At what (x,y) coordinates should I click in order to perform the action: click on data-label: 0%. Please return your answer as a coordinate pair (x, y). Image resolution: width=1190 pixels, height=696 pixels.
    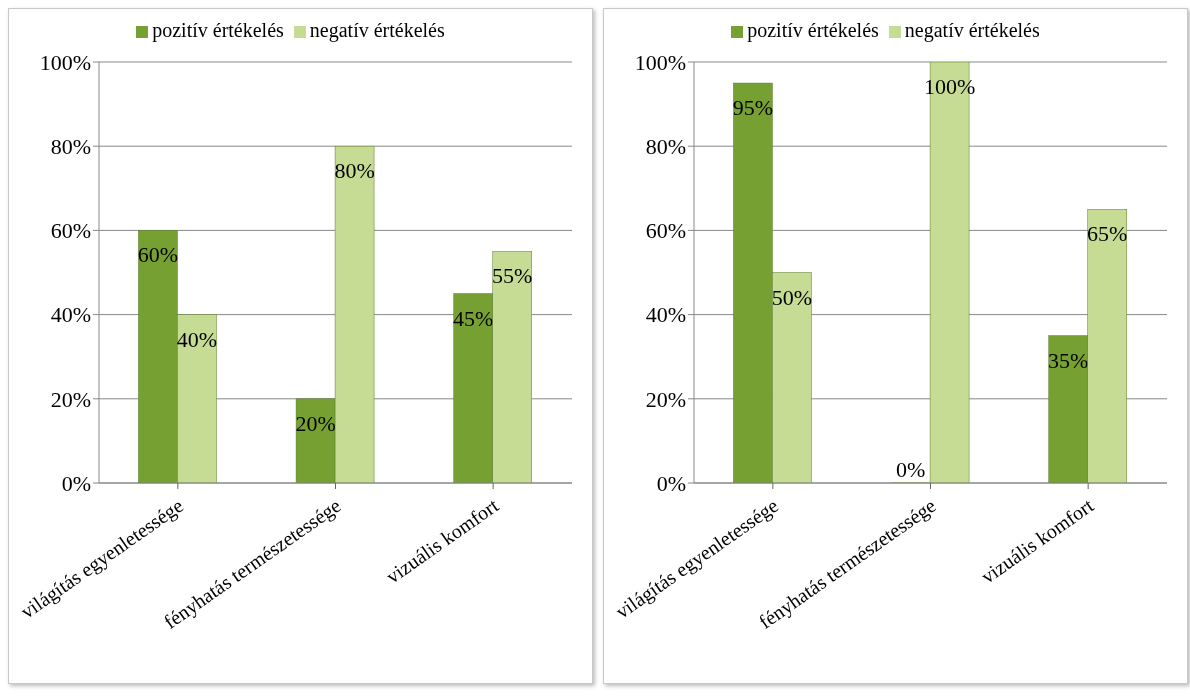
    Looking at the image, I should click on (910, 469).